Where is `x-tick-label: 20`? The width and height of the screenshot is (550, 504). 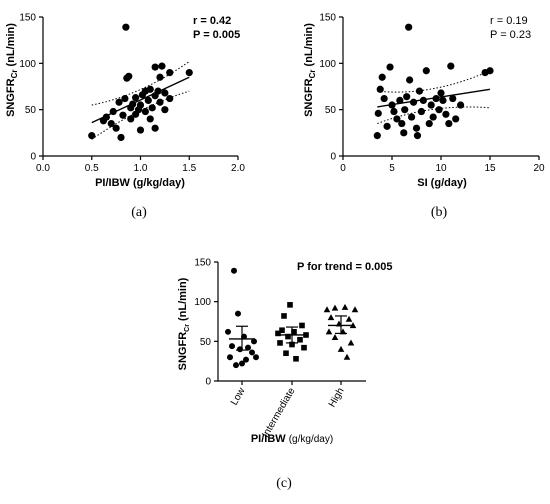
x-tick-label: 20 is located at coordinates (539, 168).